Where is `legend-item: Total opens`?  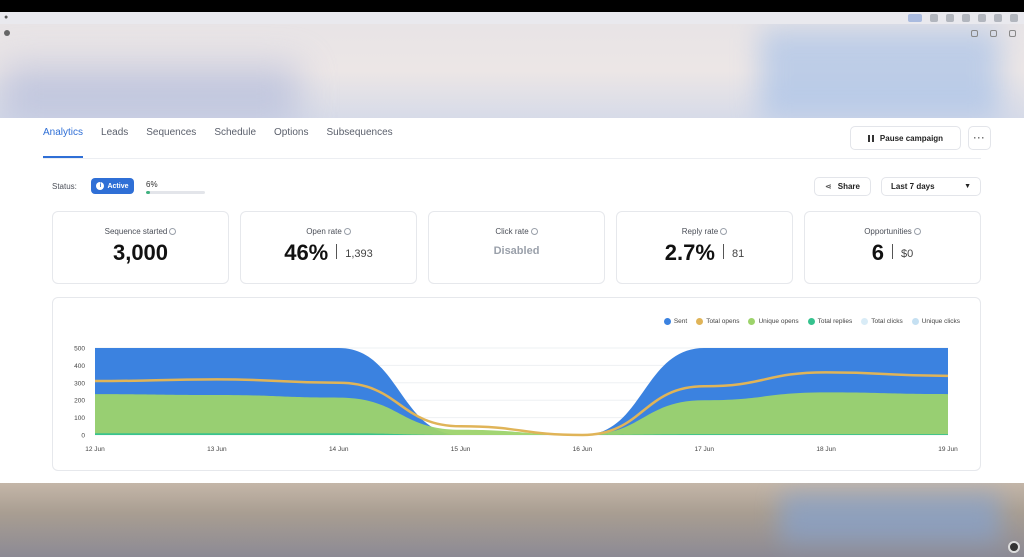 legend-item: Total opens is located at coordinates (717, 321).